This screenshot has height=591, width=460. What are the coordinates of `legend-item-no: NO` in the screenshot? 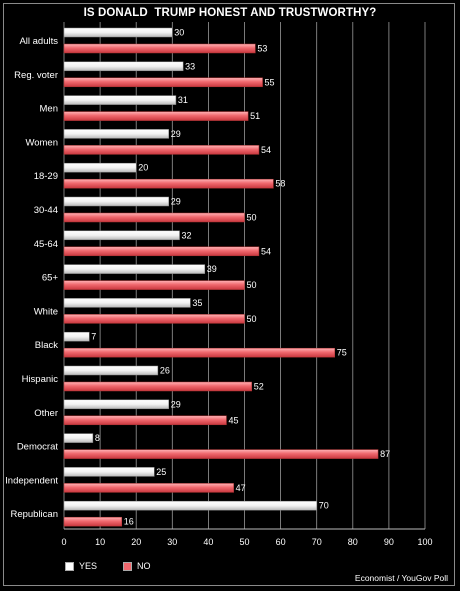 It's located at (137, 566).